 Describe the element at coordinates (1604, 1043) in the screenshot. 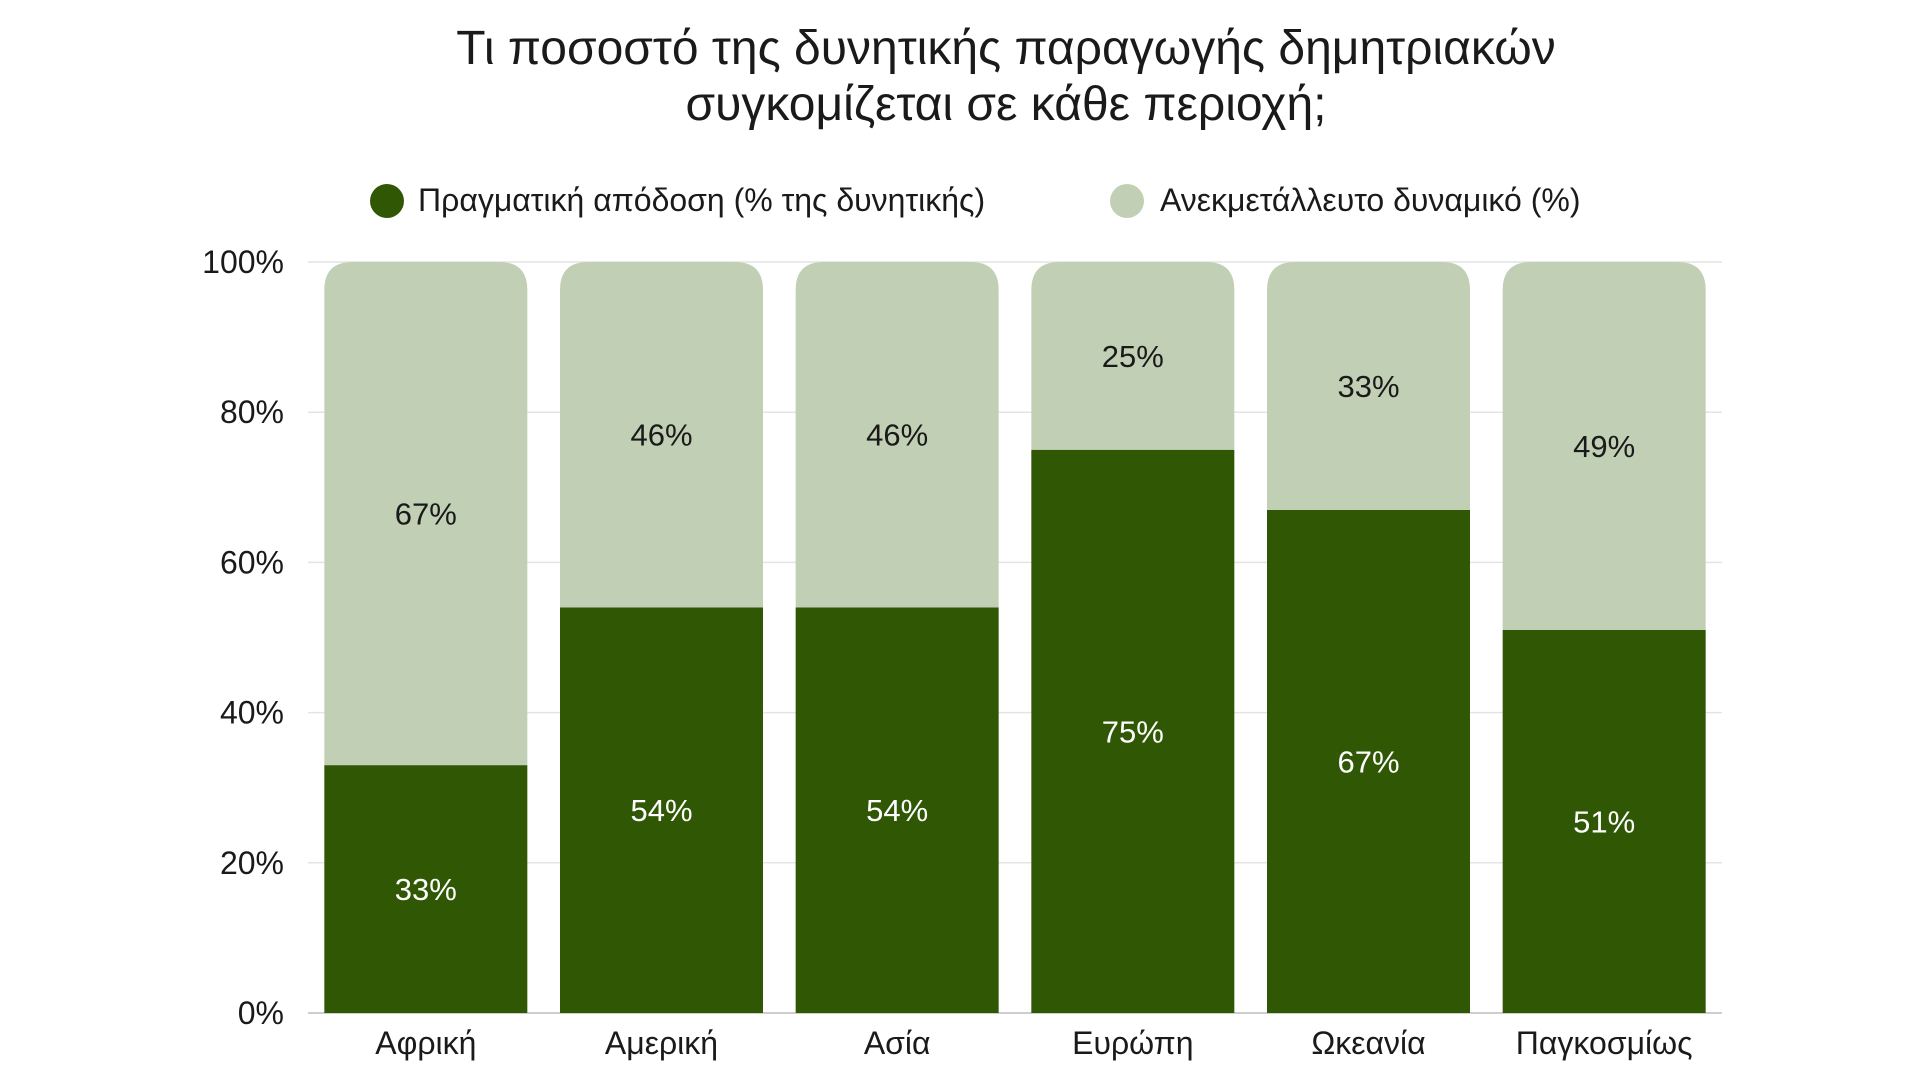

I see `x-tick-label: Παγκοσμίως` at that location.